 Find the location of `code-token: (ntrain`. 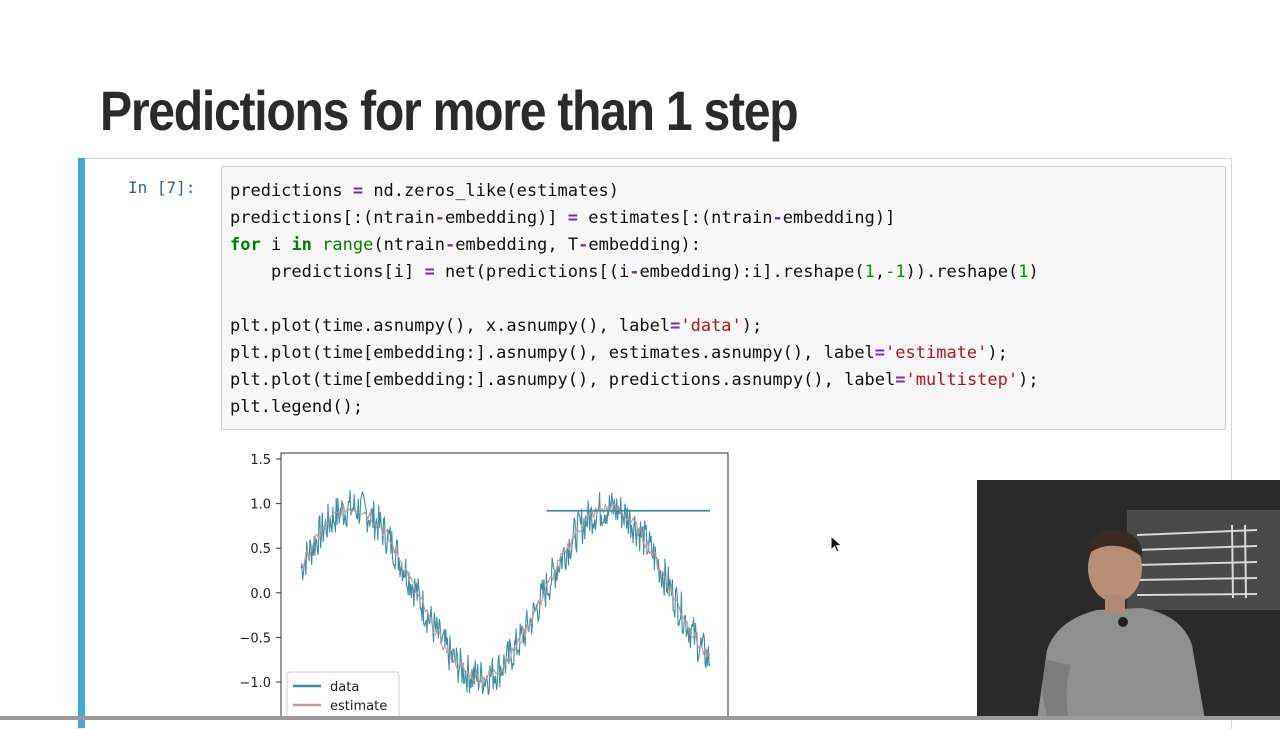

code-token: (ntrain is located at coordinates (409, 245).